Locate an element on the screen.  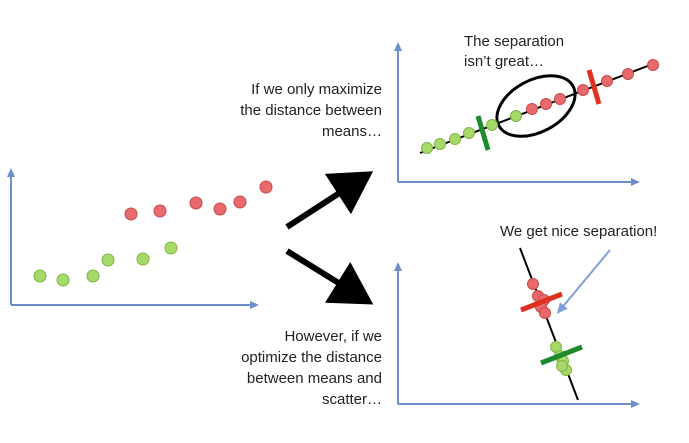
left-green-points is located at coordinates (105, 264).